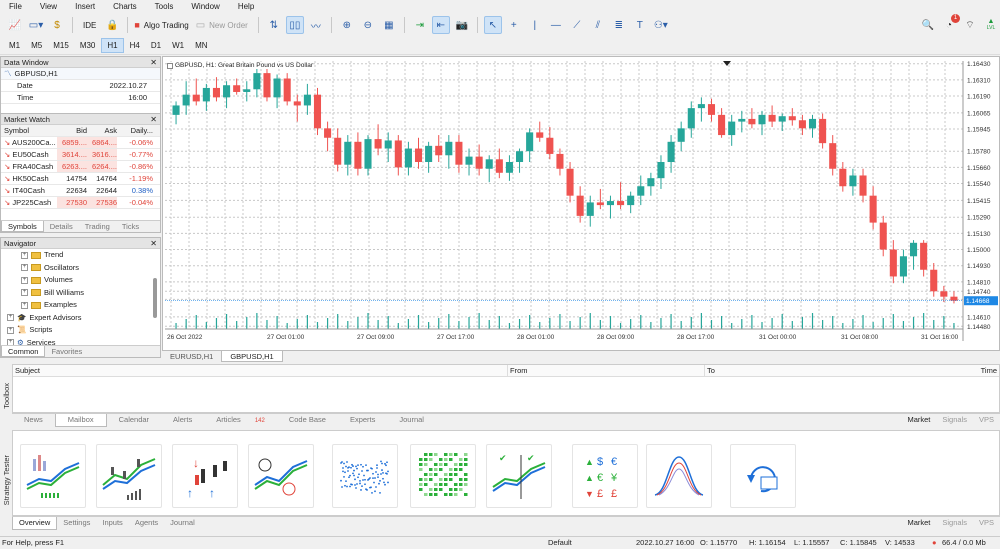 This screenshot has width=1000, height=549. I want to click on header-symbol: Symbol, so click(17, 130).